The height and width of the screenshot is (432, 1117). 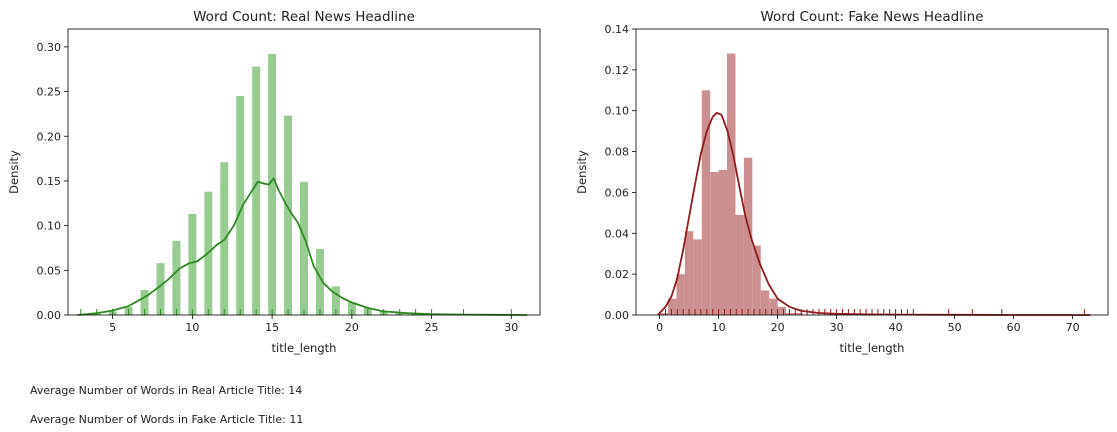 I want to click on y-tick-label: 0.30, so click(x=49, y=47).